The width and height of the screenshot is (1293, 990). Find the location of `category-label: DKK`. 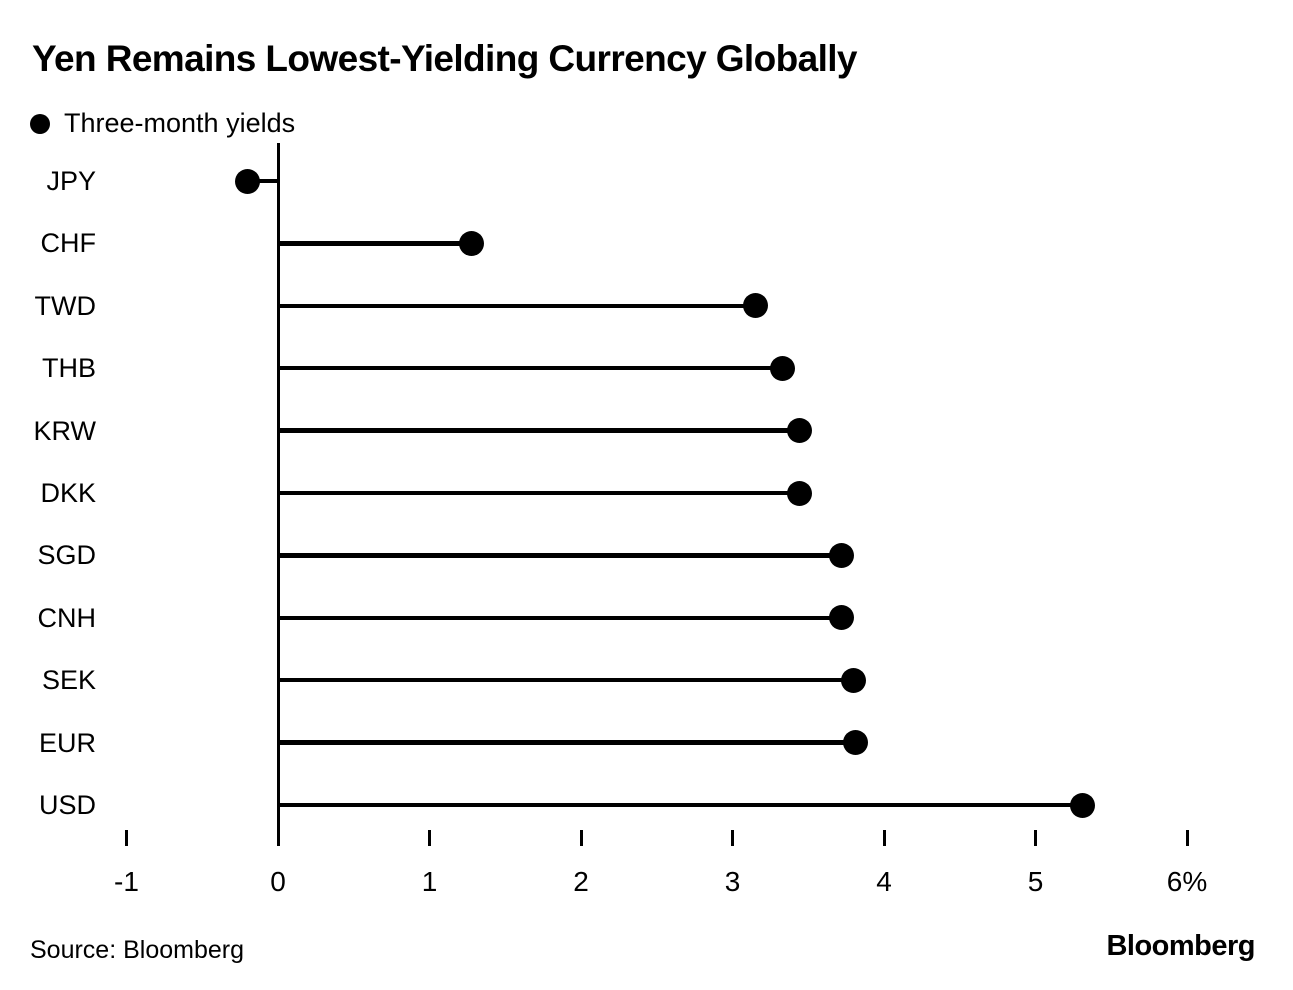

category-label: DKK is located at coordinates (68, 493).